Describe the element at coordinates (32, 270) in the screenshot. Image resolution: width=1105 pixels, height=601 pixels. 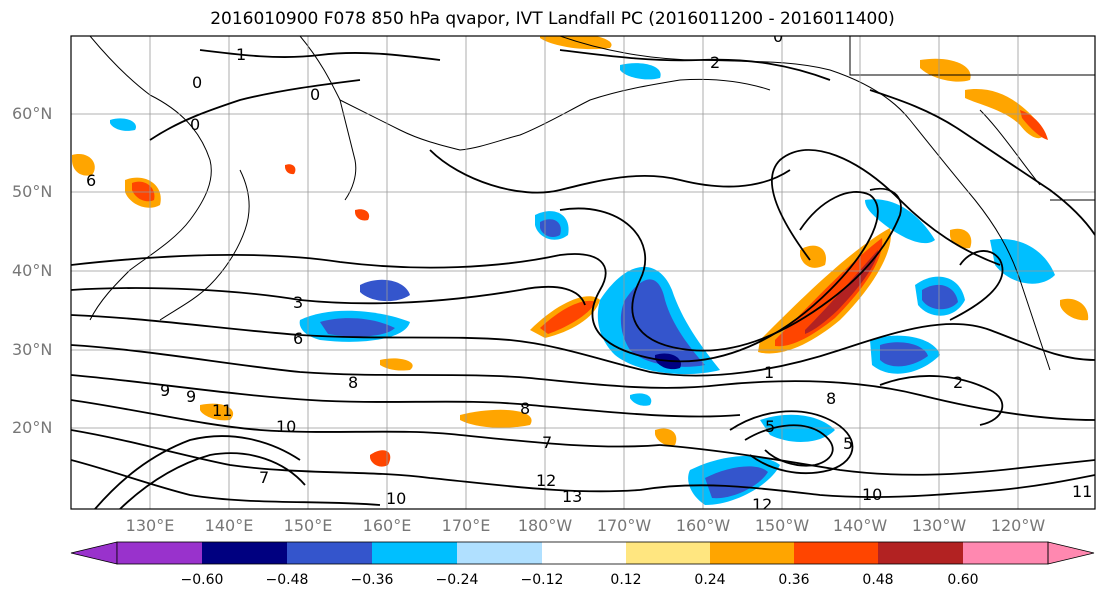
I see `lat-label: 40°N` at that location.